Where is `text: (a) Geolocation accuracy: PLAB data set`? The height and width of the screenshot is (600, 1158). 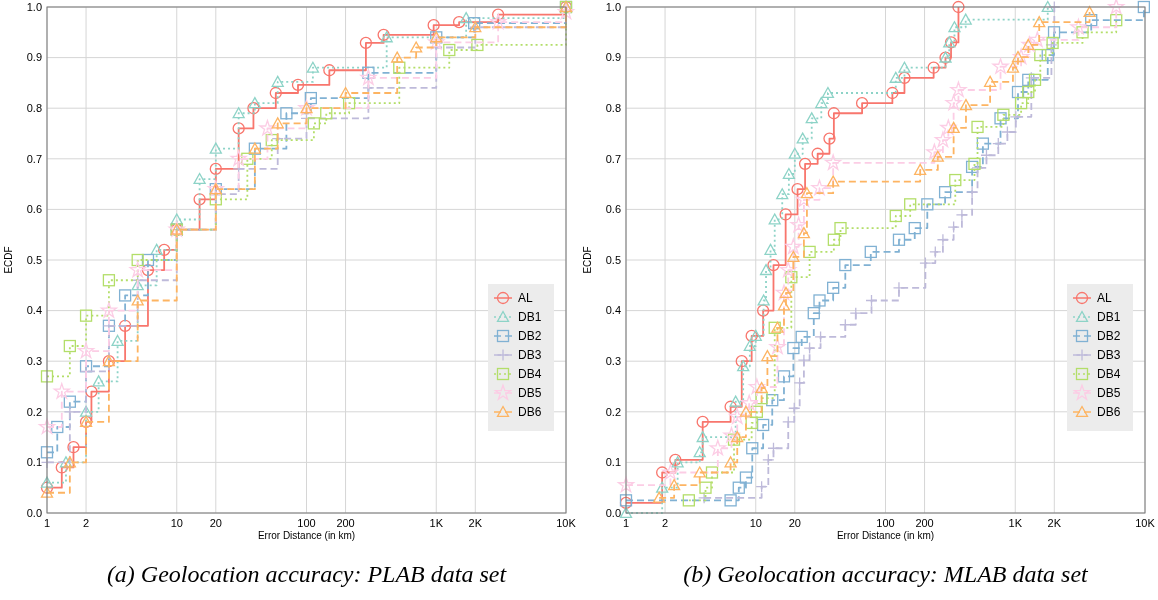 text: (a) Geolocation accuracy: PLAB data set is located at coordinates (307, 574).